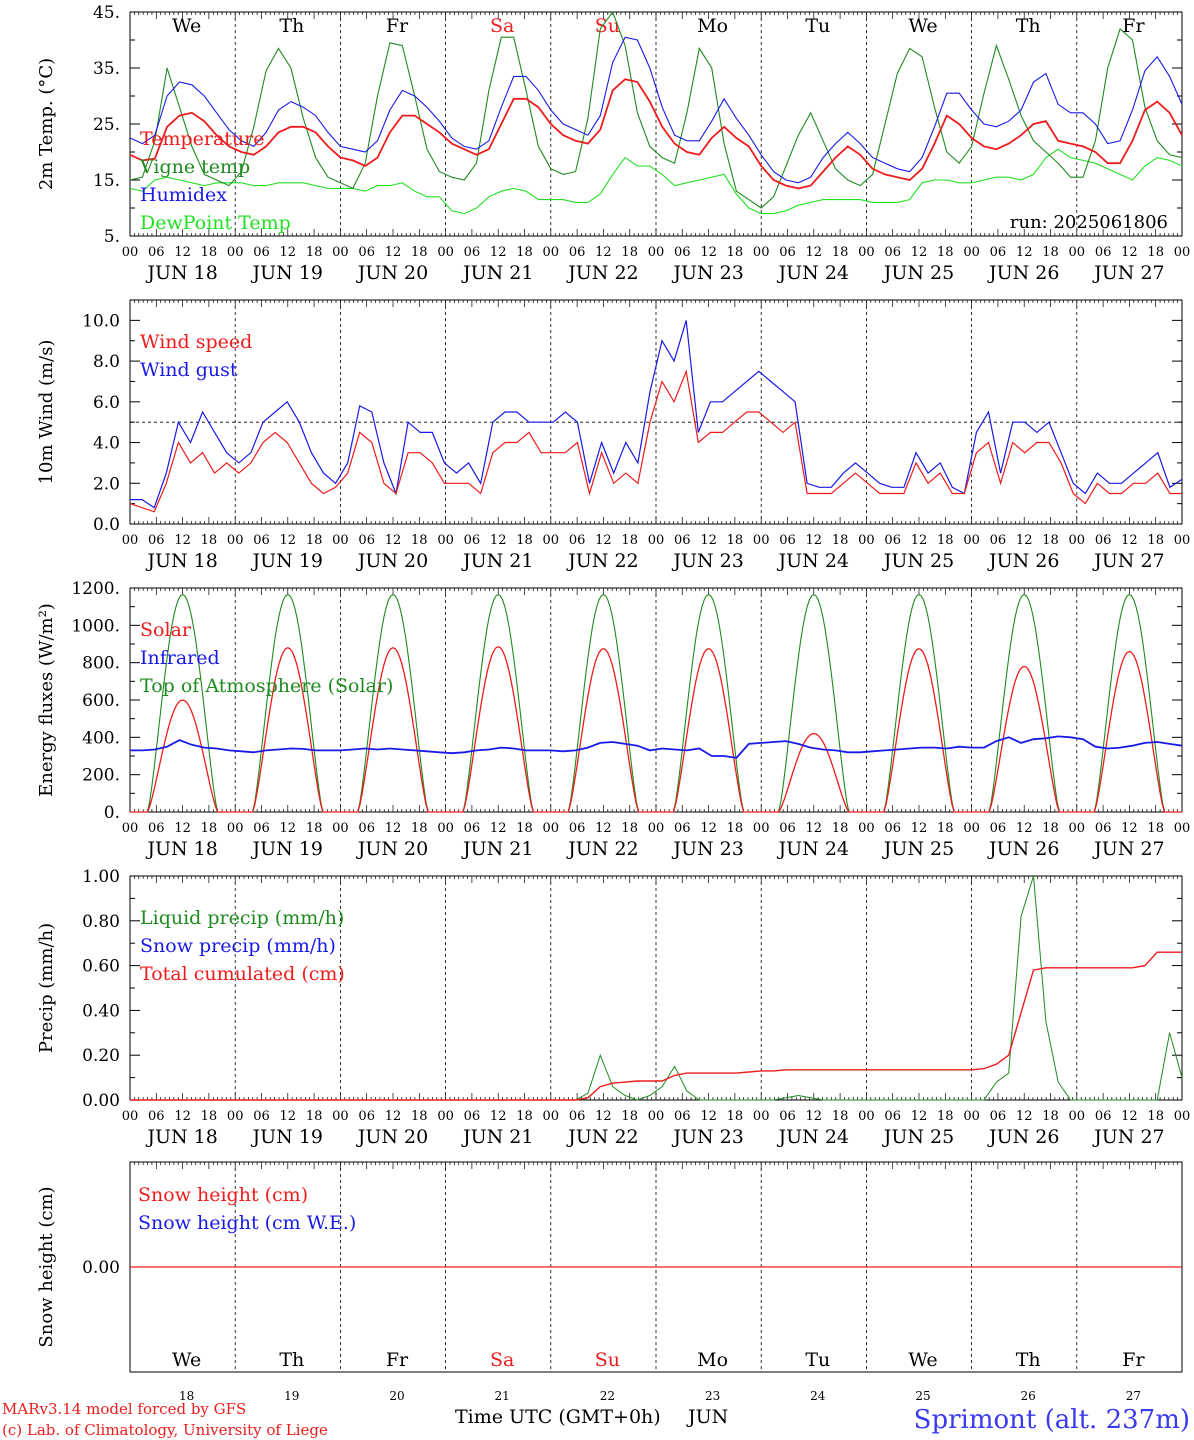 This screenshot has width=1194, height=1440. Describe the element at coordinates (712, 26) in the screenshot. I see `weekday-label: Mo` at that location.